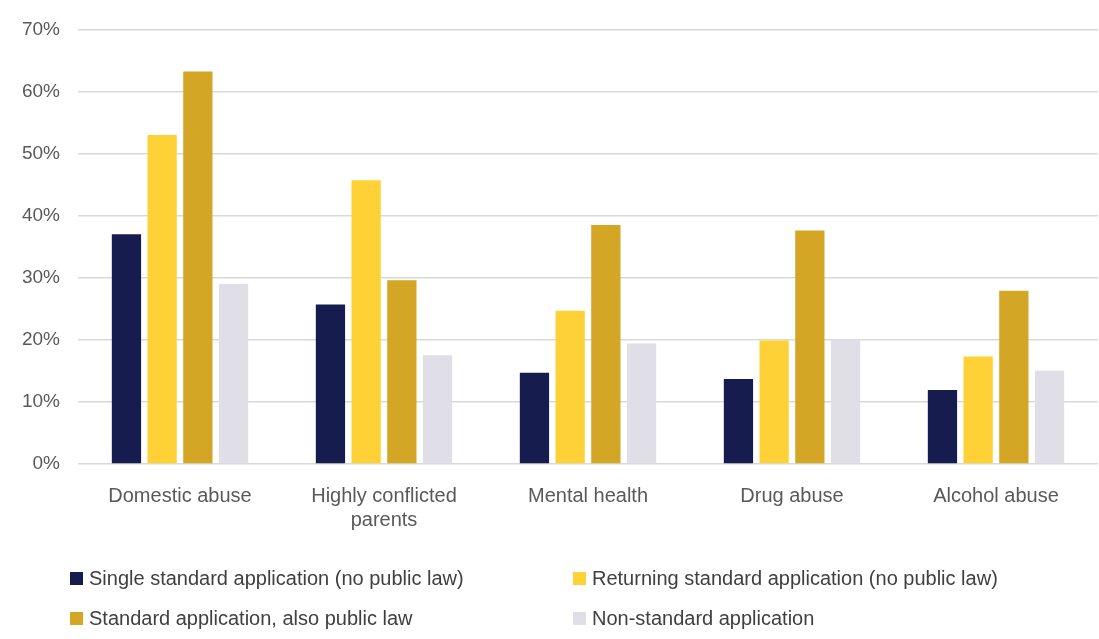 The image size is (1099, 639). Describe the element at coordinates (703, 618) in the screenshot. I see `legend-label: Non-standard application` at that location.